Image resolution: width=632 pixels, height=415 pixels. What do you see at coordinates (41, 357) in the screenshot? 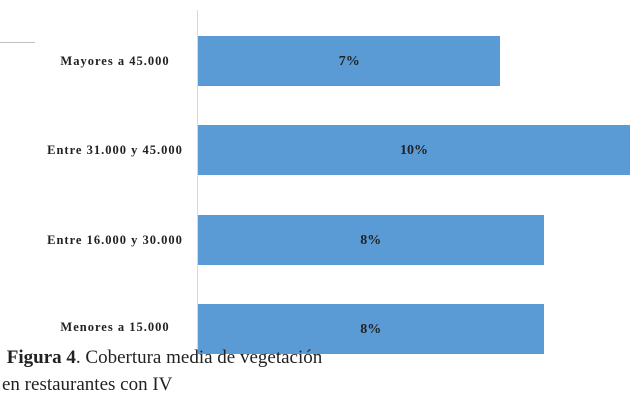
I see `caption-label: Figura 4` at bounding box center [41, 357].